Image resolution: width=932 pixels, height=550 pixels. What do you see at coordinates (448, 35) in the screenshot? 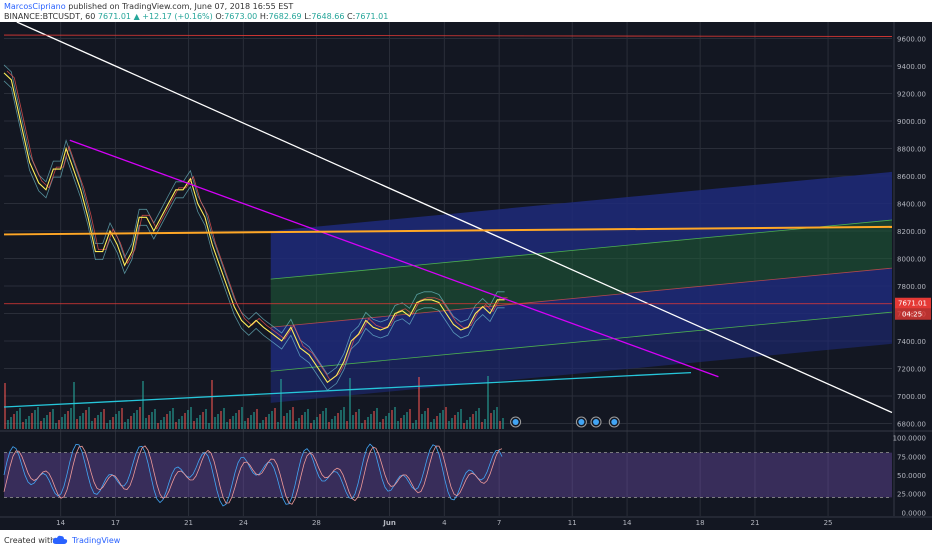
I see `red-resistance-level` at bounding box center [448, 35].